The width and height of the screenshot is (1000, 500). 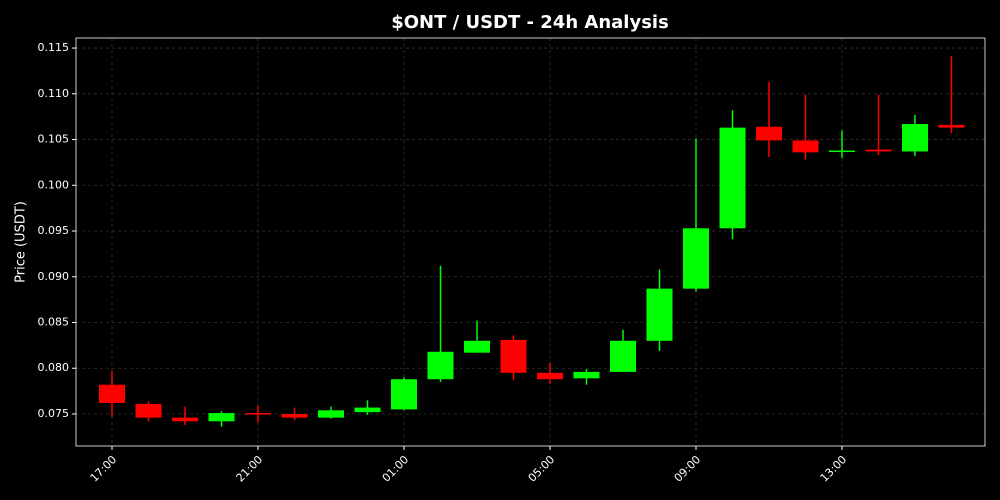 What do you see at coordinates (21, 242) in the screenshot?
I see `y-axis-label: Price (USDT)` at bounding box center [21, 242].